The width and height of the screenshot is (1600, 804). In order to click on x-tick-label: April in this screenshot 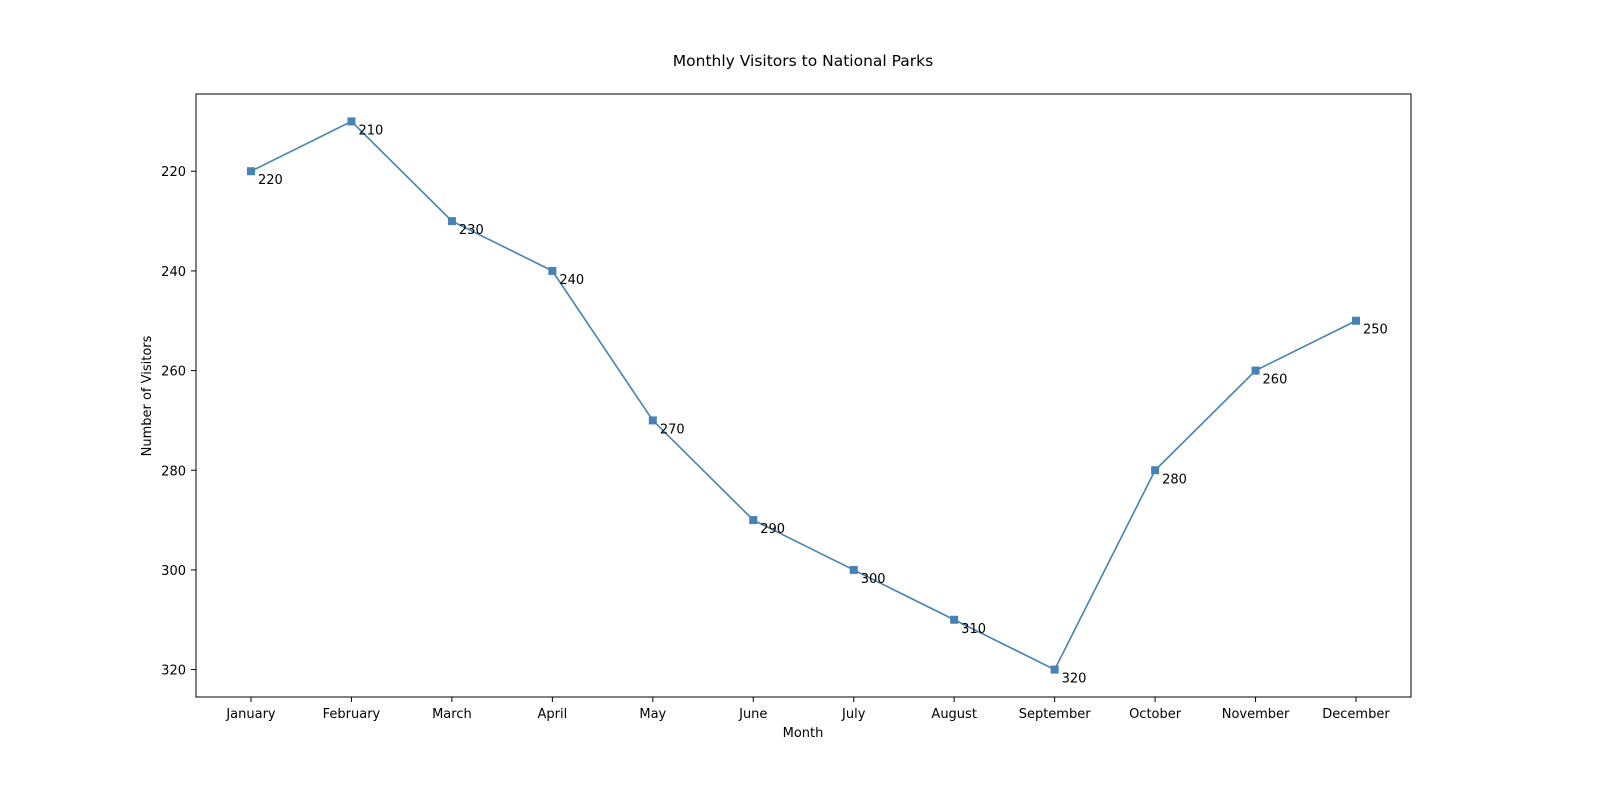, I will do `click(553, 714)`.